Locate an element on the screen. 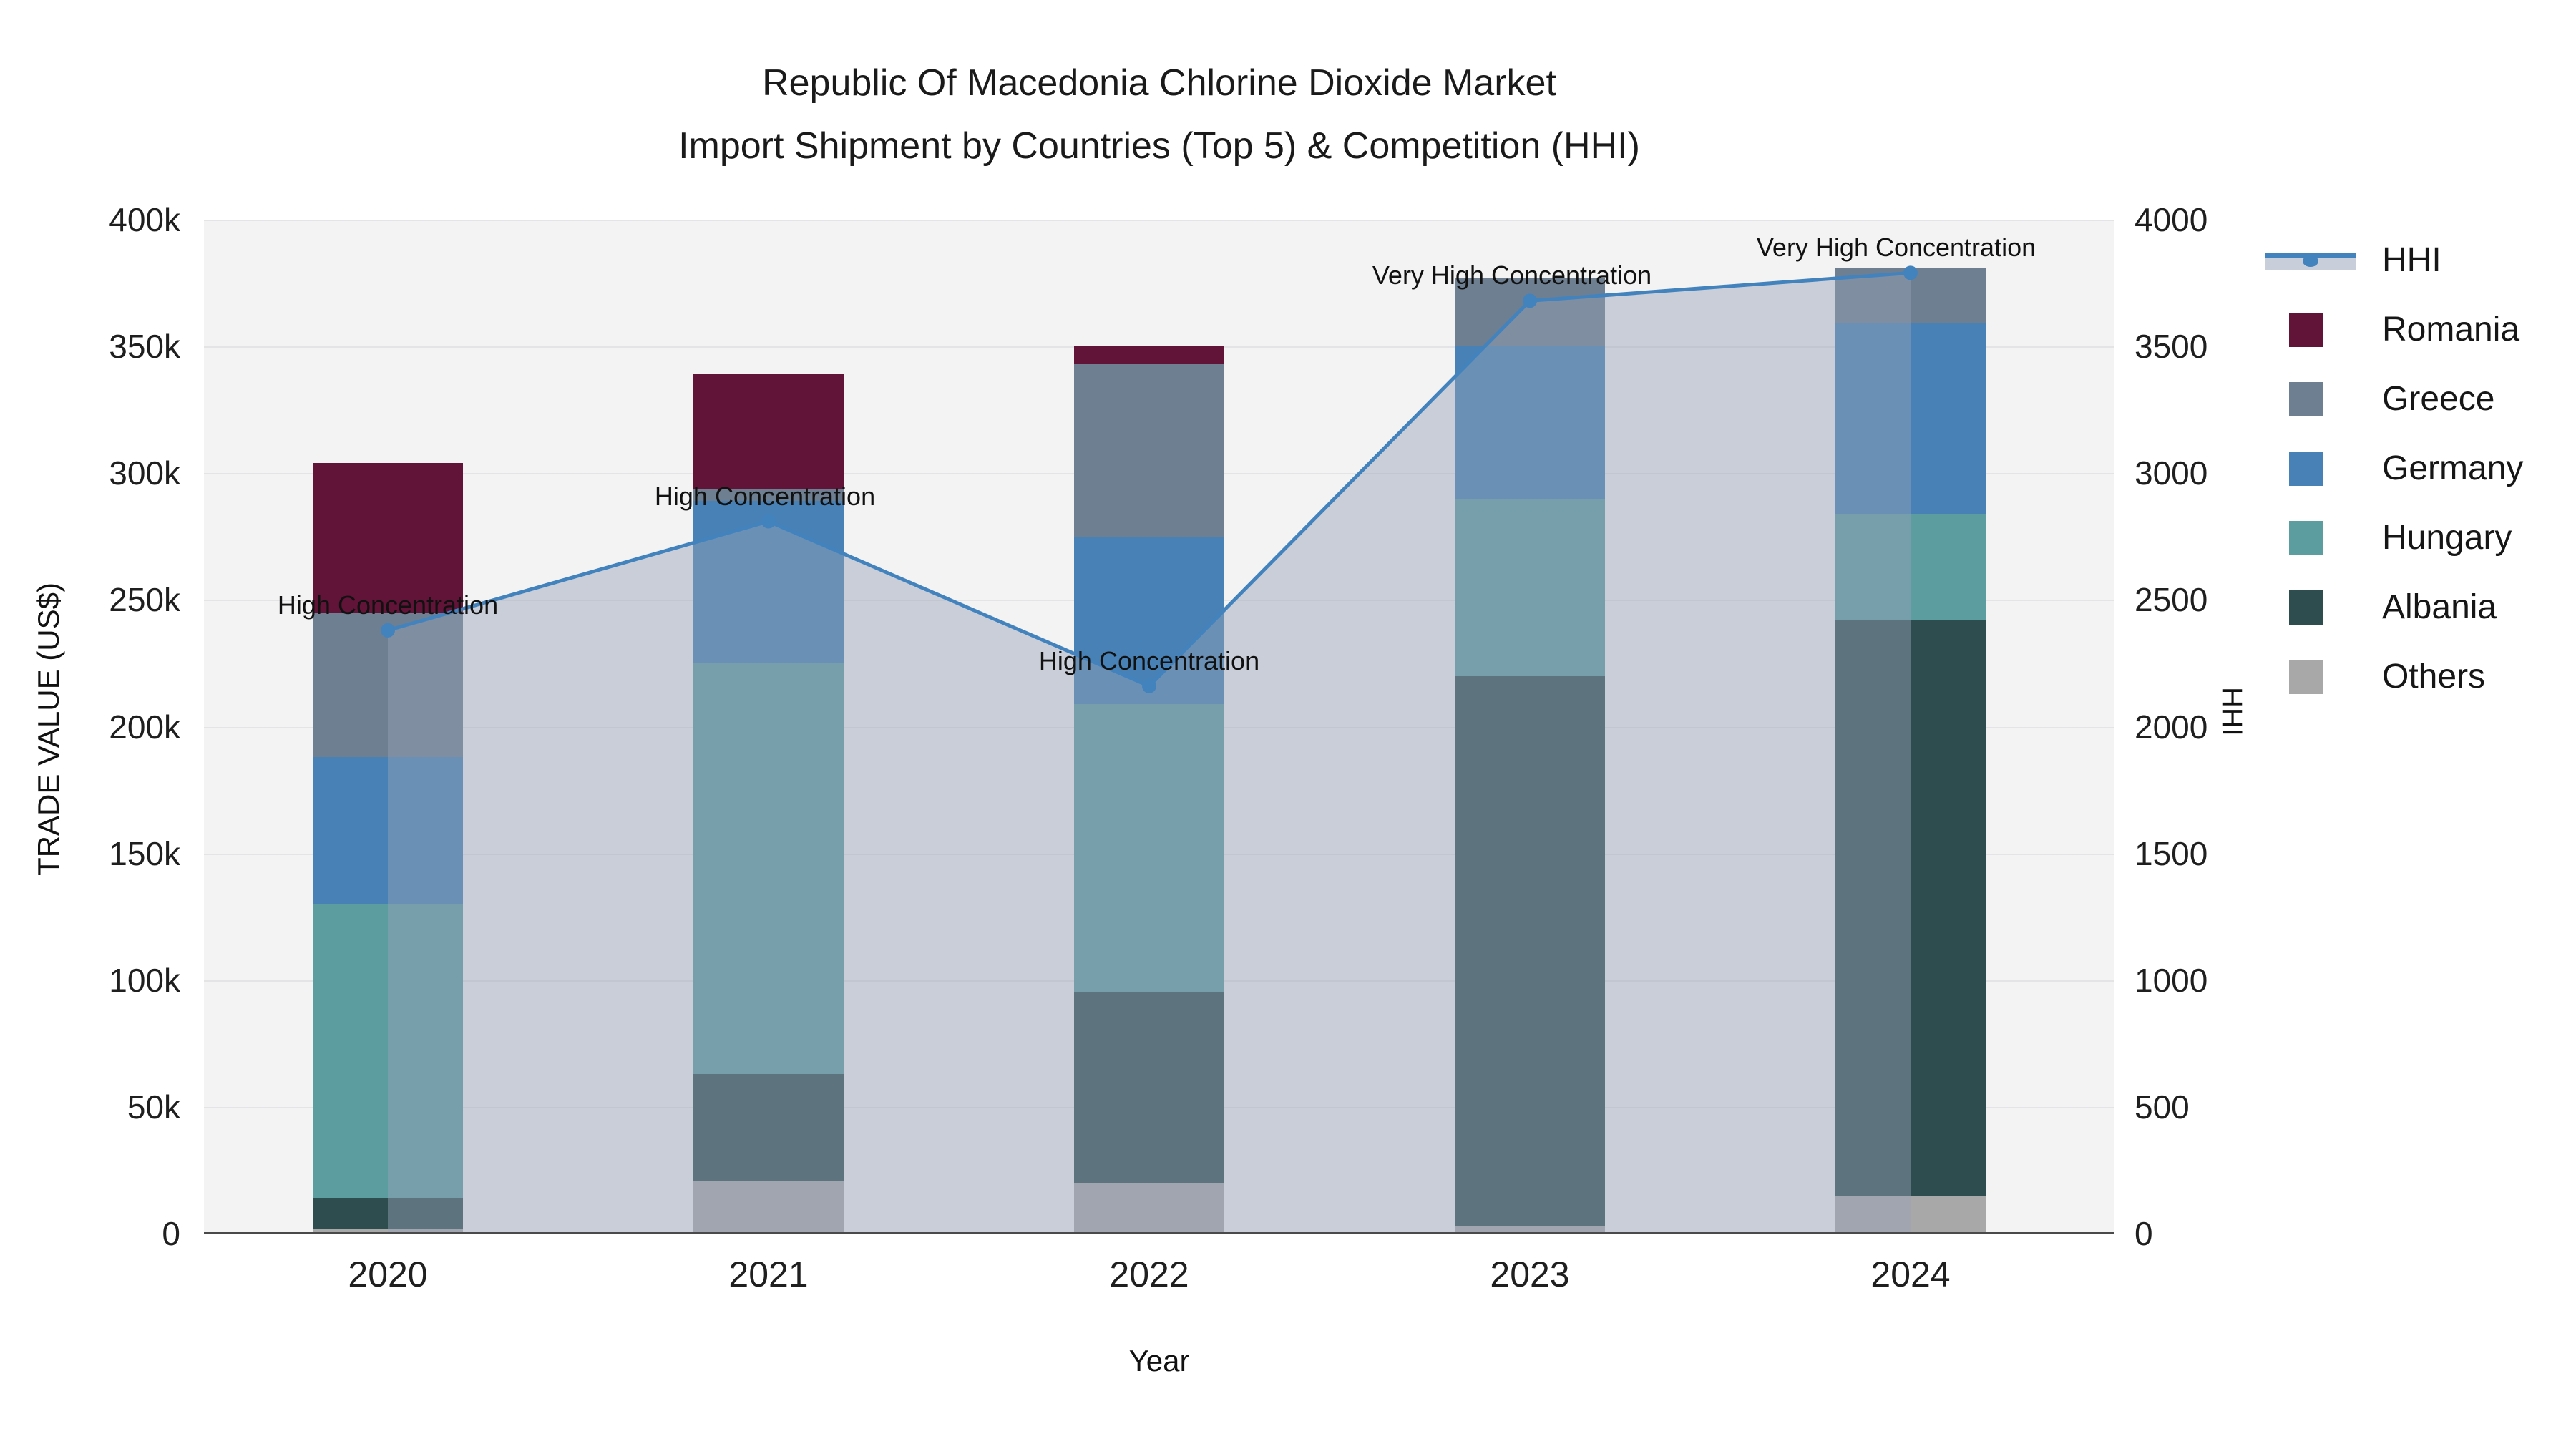 The image size is (2576, 1449). bar-segment-albania-2023 is located at coordinates (1530, 950).